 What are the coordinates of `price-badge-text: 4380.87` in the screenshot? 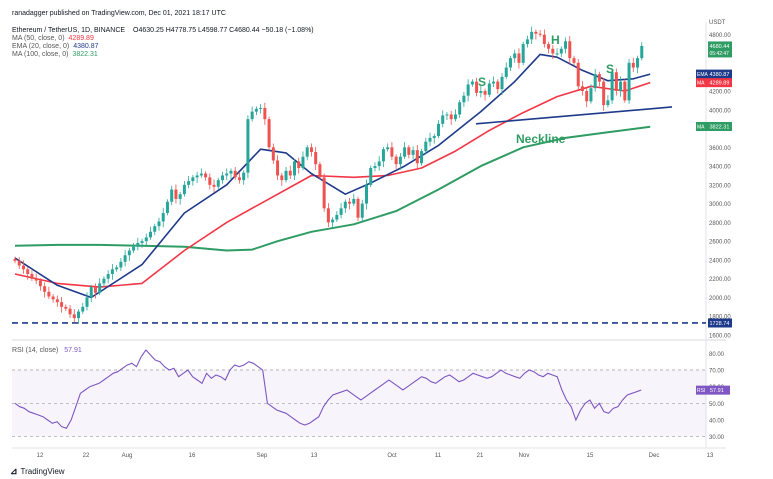 It's located at (720, 75).